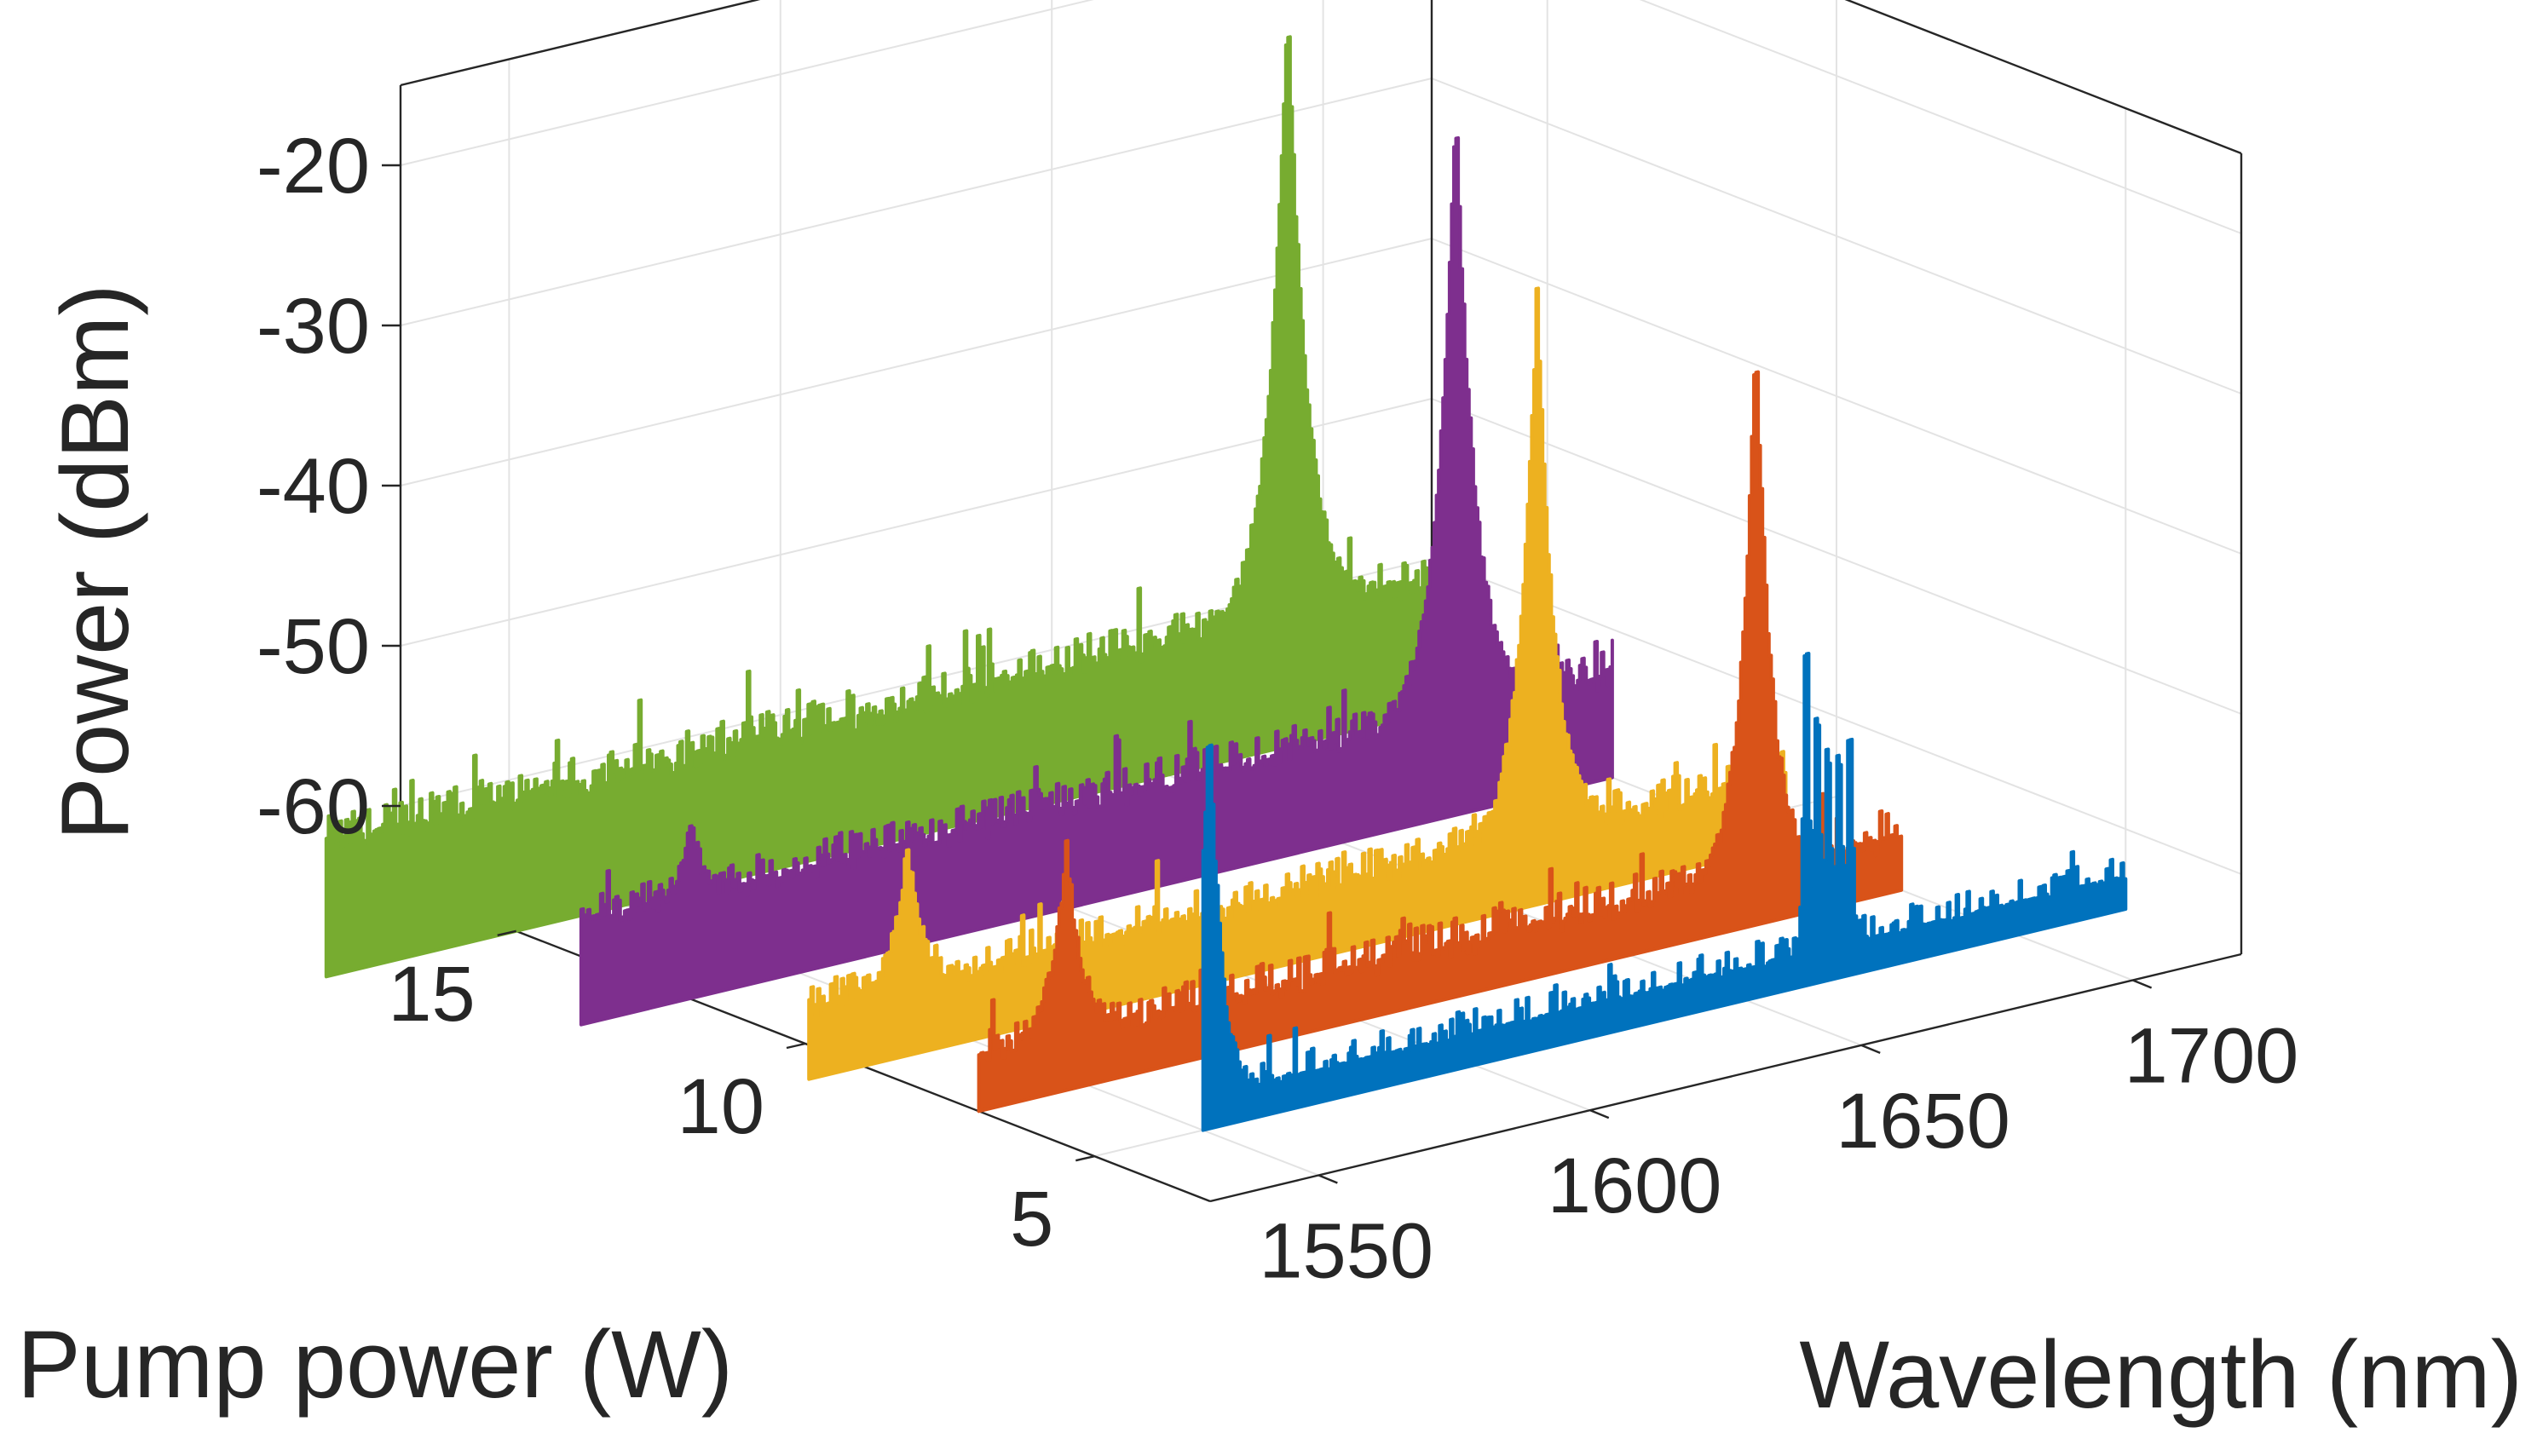 The height and width of the screenshot is (1456, 2537). Describe the element at coordinates (580, 44) in the screenshot. I see `box-edge-top-back` at that location.